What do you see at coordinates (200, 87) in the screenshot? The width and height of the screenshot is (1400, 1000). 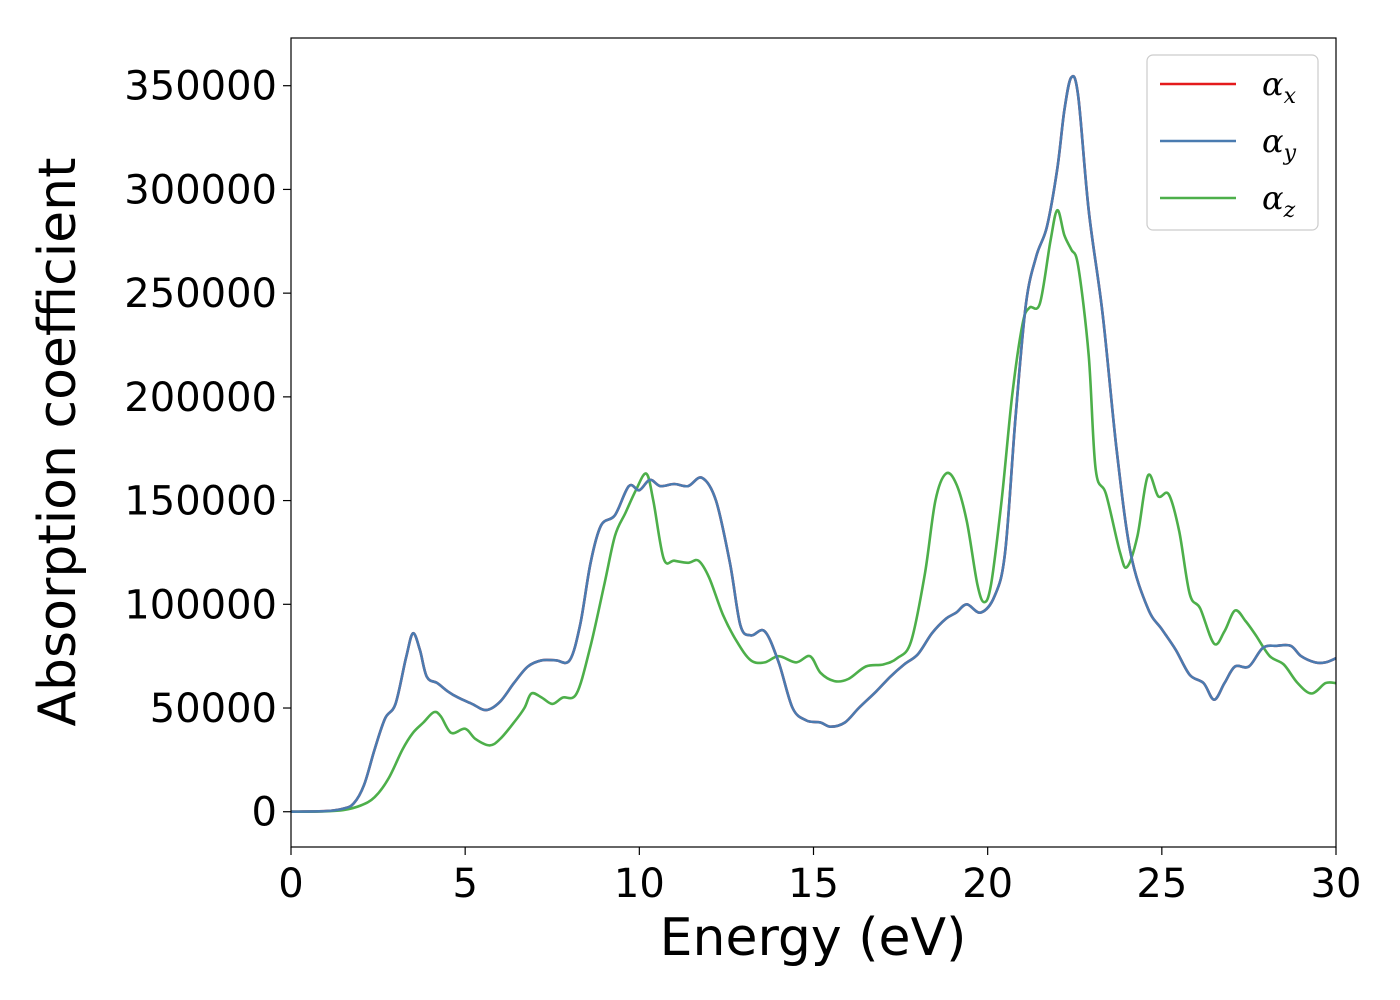 I see `y-tick-label: 350000` at bounding box center [200, 87].